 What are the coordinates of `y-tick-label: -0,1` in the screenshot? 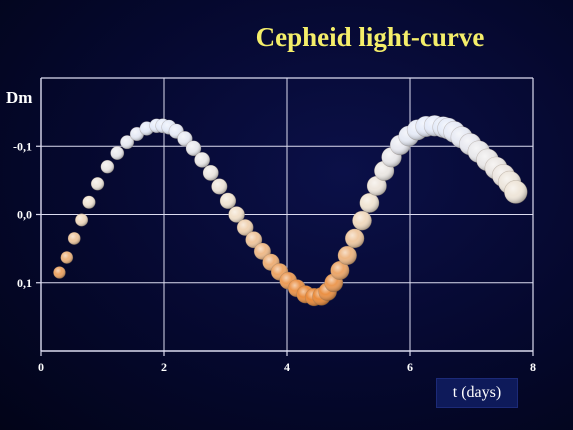 It's located at (22, 146).